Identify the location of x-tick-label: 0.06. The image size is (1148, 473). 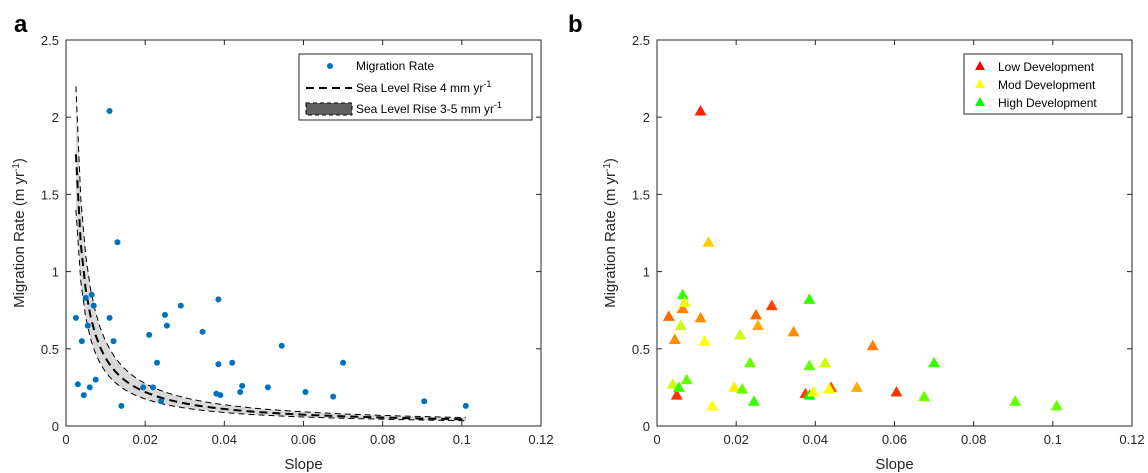
(303, 439).